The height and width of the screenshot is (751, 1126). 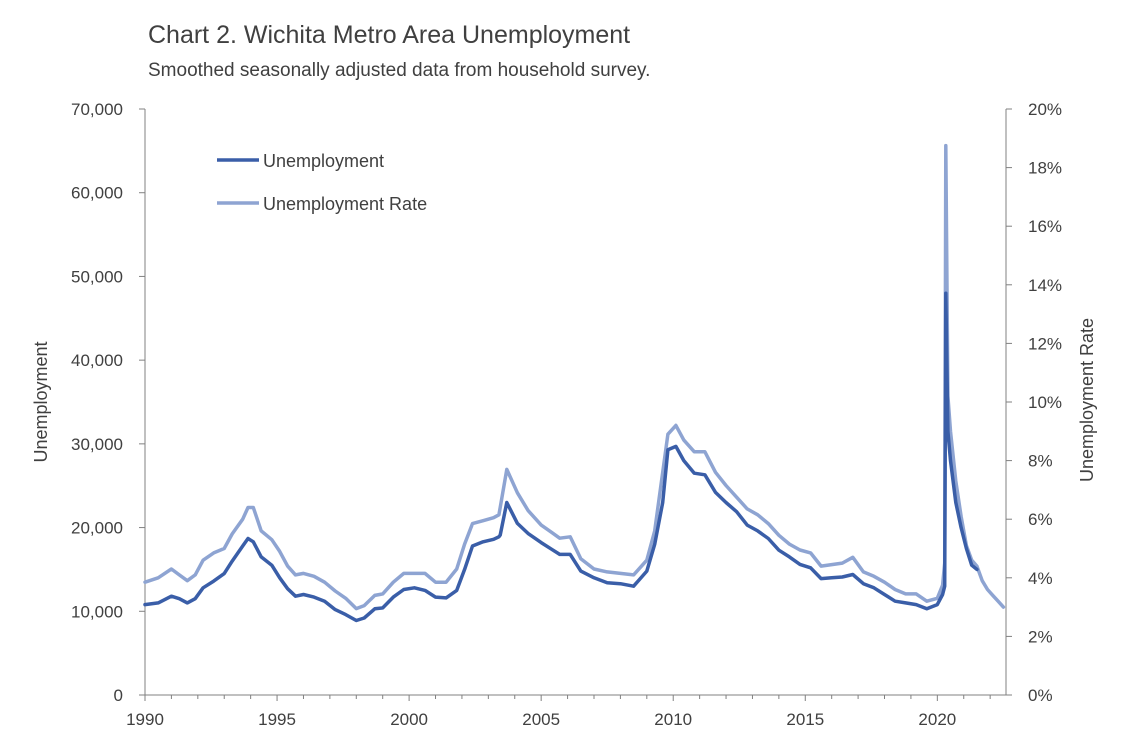 What do you see at coordinates (277, 719) in the screenshot?
I see `x-tick-label: 1995` at bounding box center [277, 719].